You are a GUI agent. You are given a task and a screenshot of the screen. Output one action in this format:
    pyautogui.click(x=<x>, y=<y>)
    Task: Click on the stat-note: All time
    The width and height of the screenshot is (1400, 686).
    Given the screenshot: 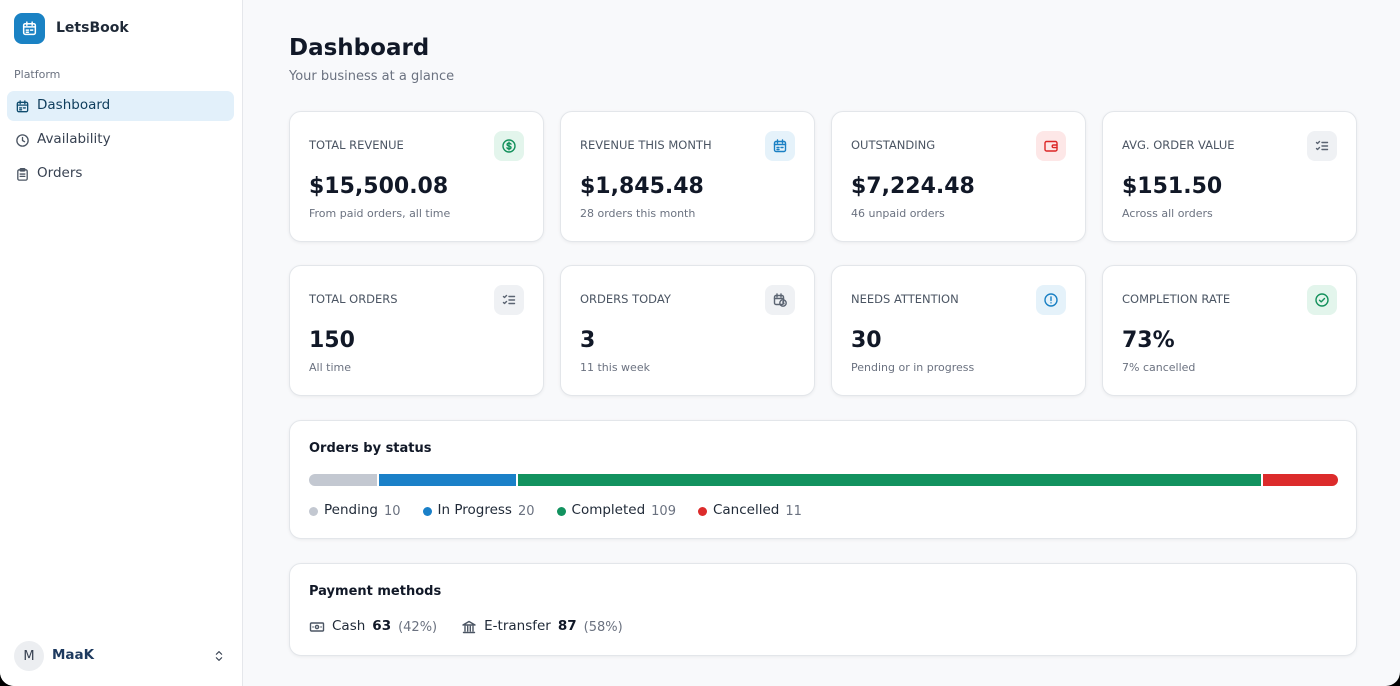 What is the action you would take?
    pyautogui.click(x=330, y=367)
    